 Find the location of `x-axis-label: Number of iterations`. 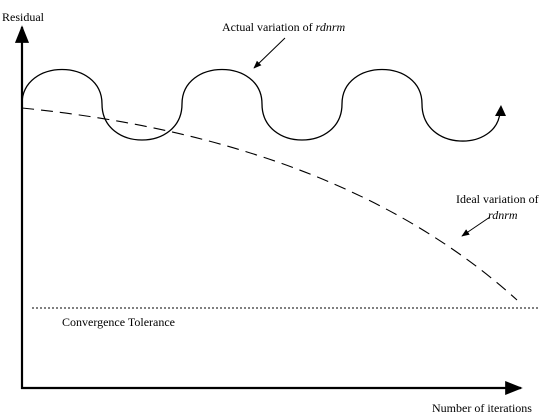

x-axis-label: Number of iterations is located at coordinates (482, 408).